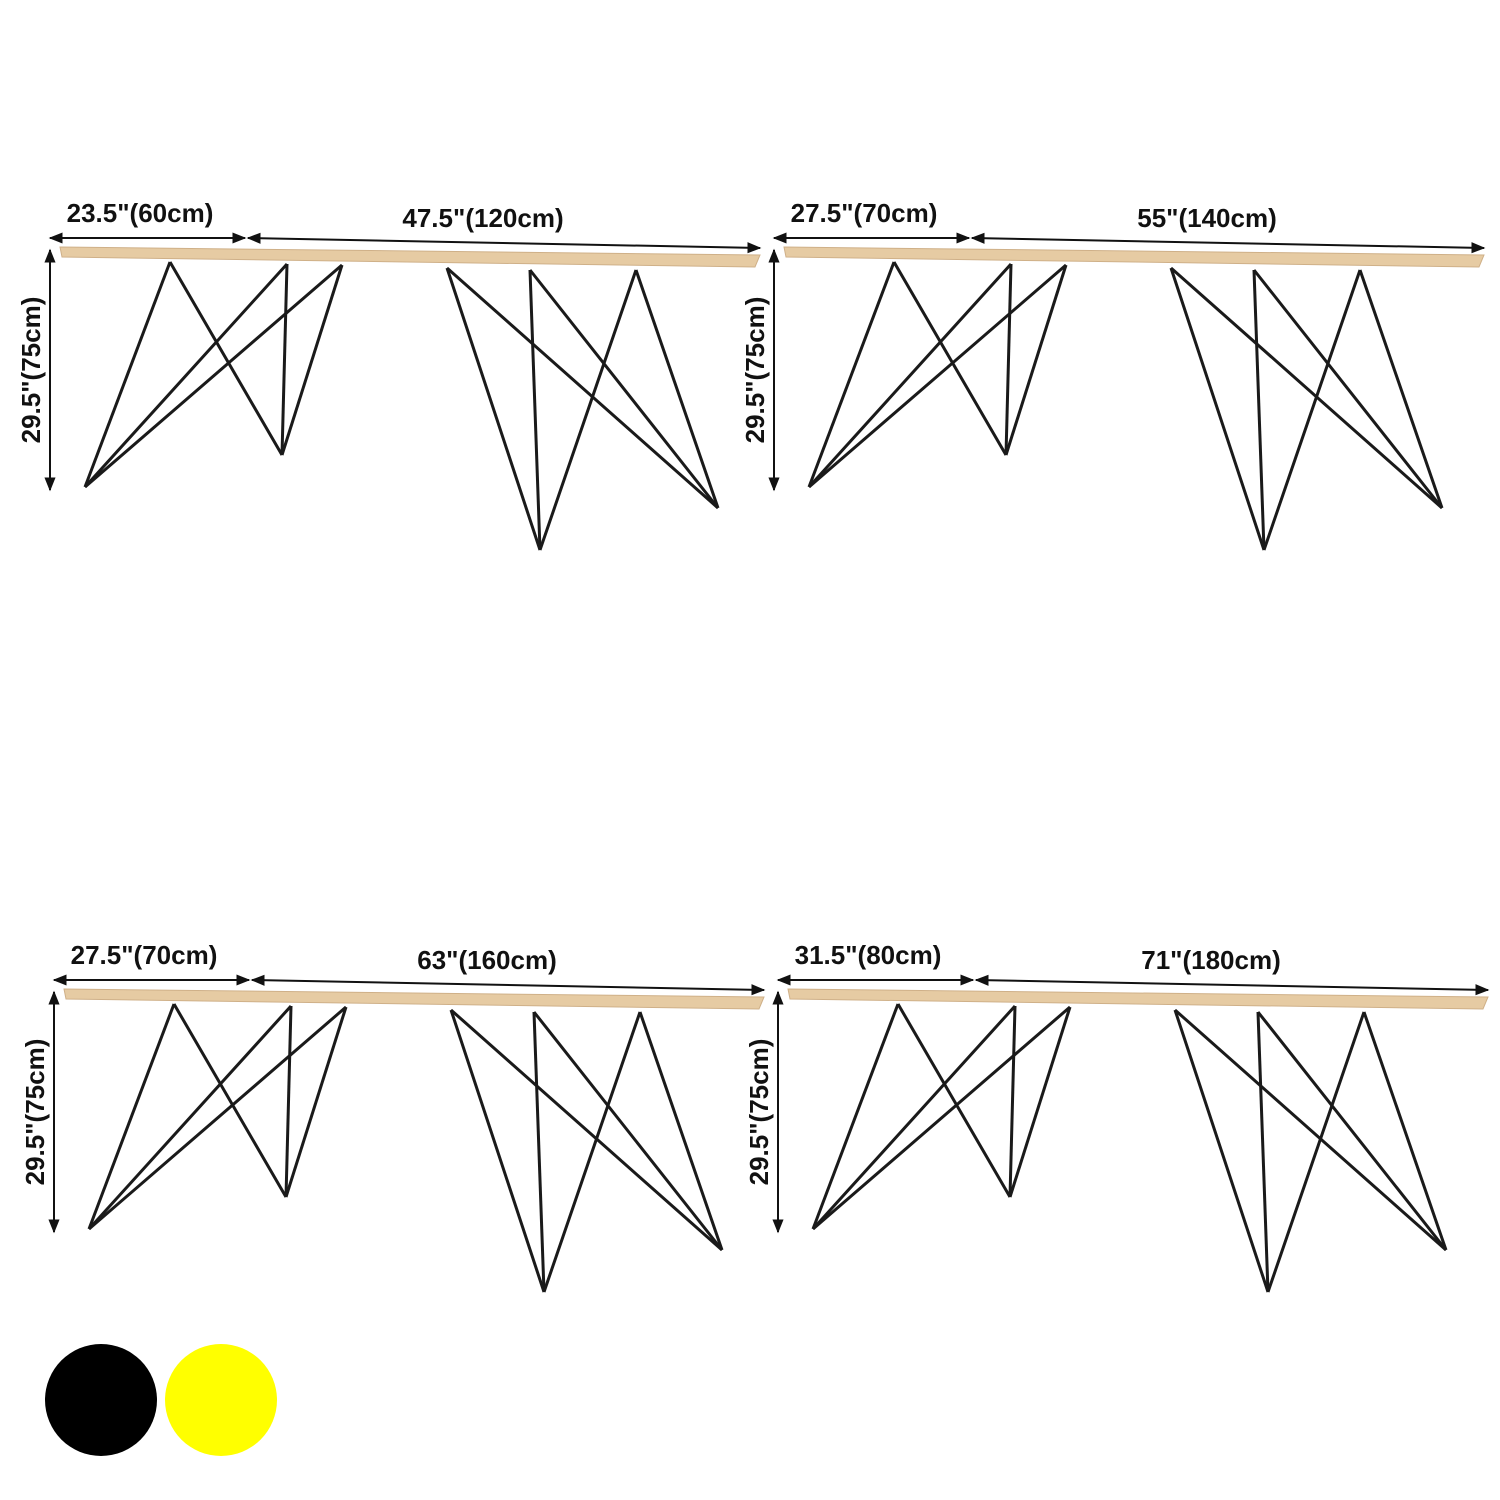  I want to click on table-diagram: 31.5"(80cm) 71"(180cm) 29.5"(75cm), so click(1117, 1116).